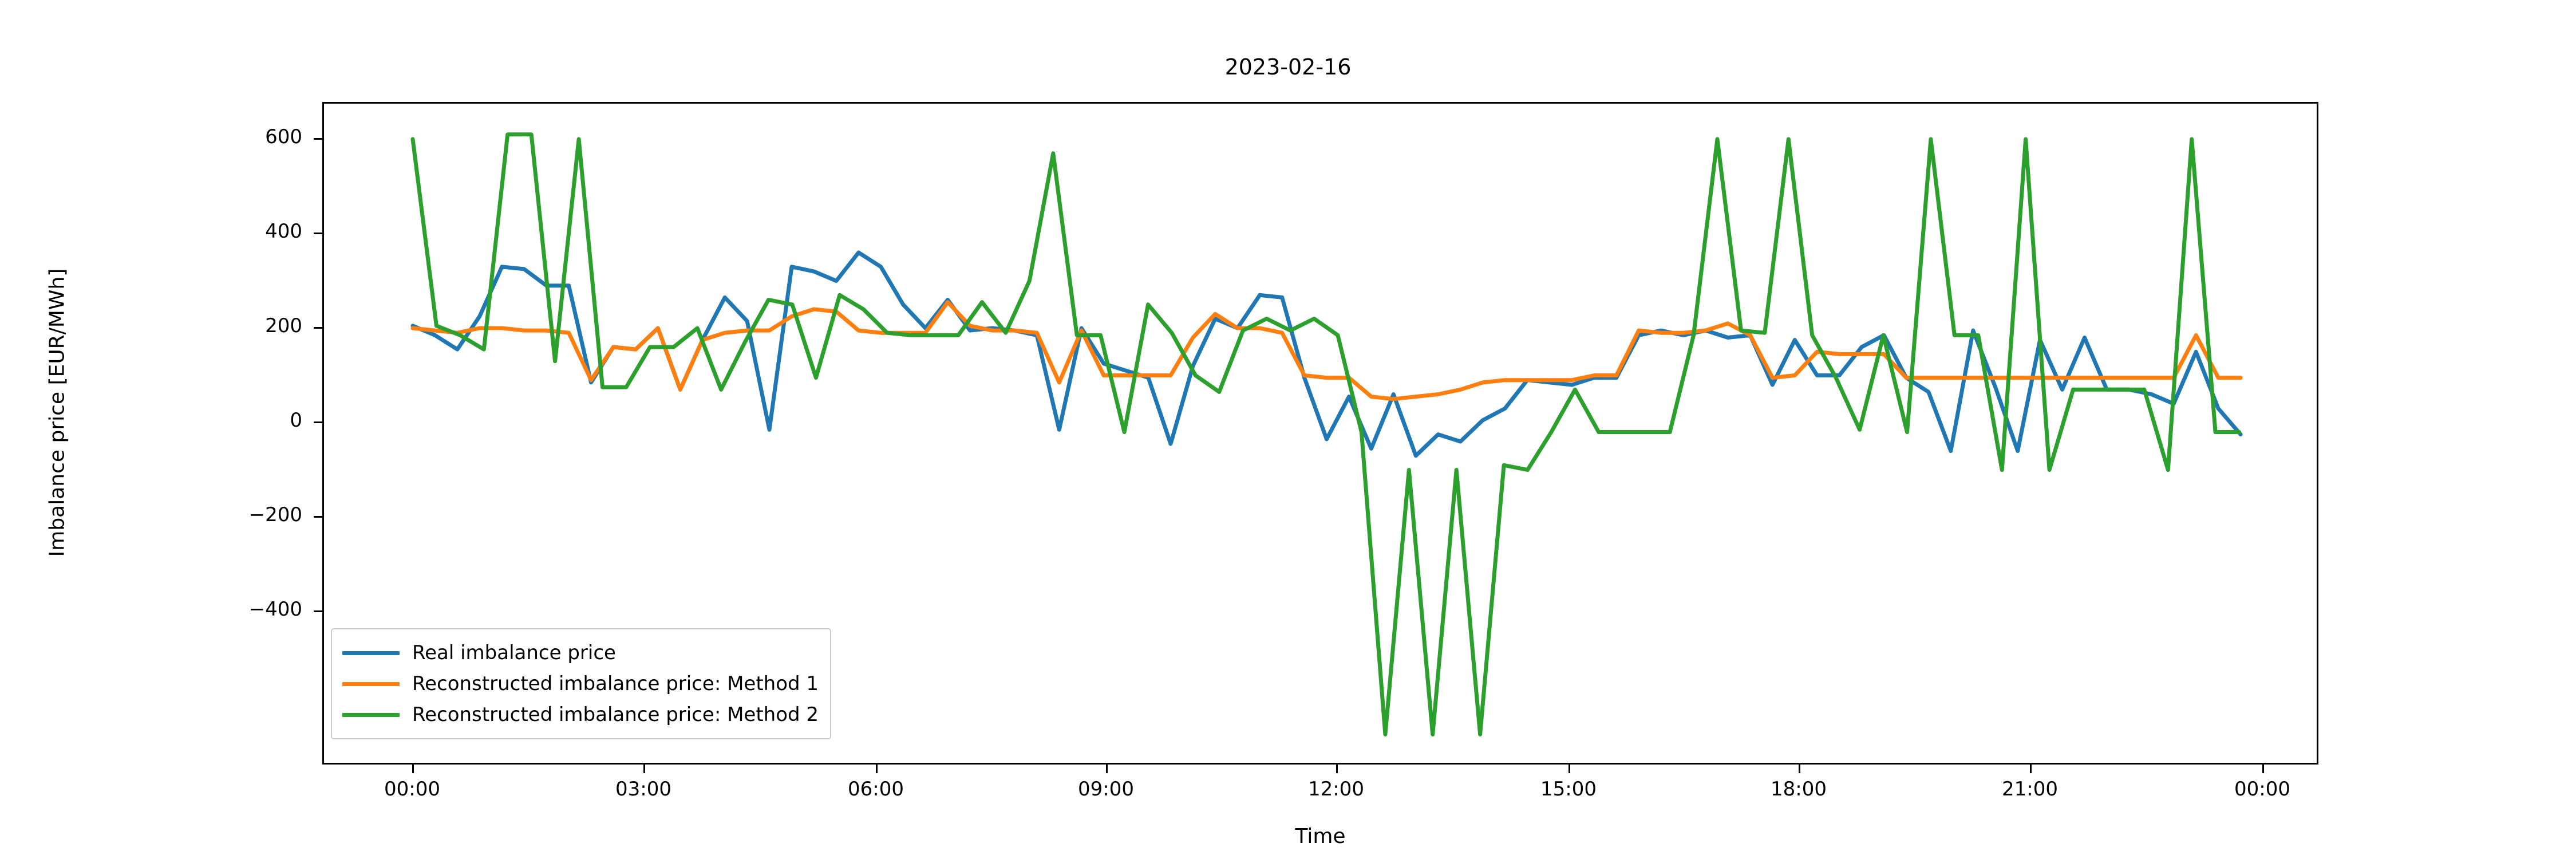  I want to click on xtick-label-0: 00:00, so click(412, 789).